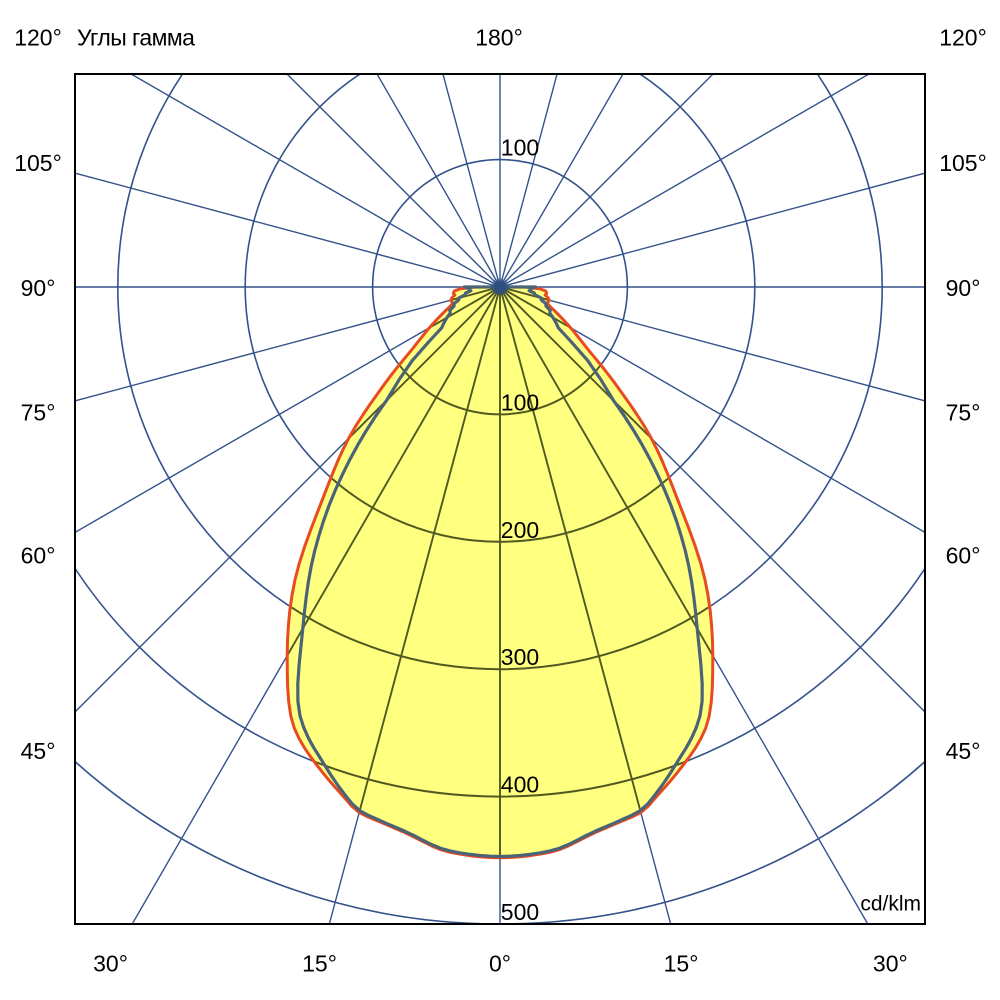  Describe the element at coordinates (520, 912) in the screenshot. I see `svg-text: 500` at that location.